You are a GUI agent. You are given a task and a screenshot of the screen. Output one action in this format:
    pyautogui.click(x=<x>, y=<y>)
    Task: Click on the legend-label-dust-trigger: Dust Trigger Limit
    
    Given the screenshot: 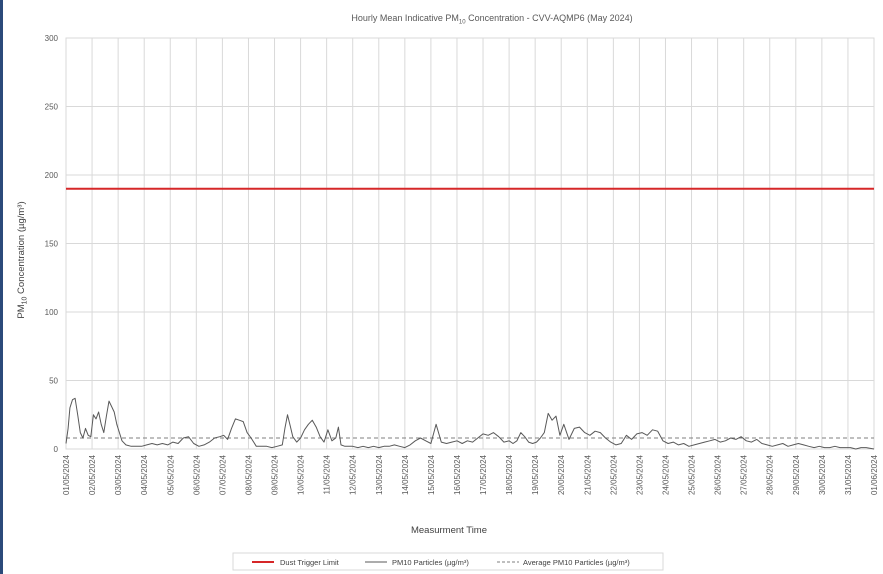 What is the action you would take?
    pyautogui.click(x=310, y=562)
    